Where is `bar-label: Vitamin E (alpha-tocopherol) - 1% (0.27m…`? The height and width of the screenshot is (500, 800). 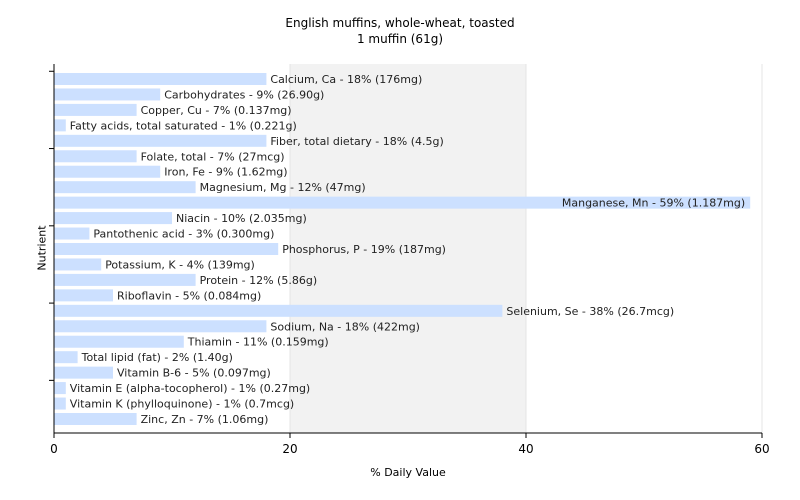 bar-label: Vitamin E (alpha-tocopherol) - 1% (0.27m… is located at coordinates (190, 388).